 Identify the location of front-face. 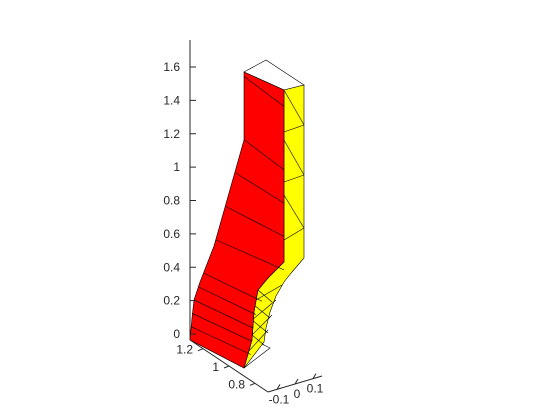
(237, 220).